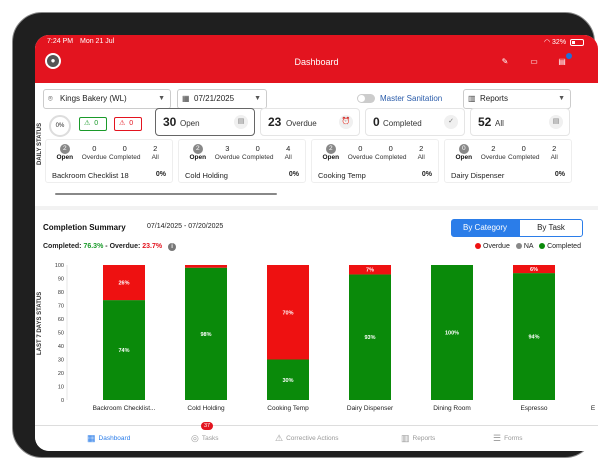 Image resolution: width=607 pixels, height=470 pixels. Describe the element at coordinates (316, 42) in the screenshot. I see `status-bar: 7:24 PM Mon 21 Jul ◠ 32%` at that location.